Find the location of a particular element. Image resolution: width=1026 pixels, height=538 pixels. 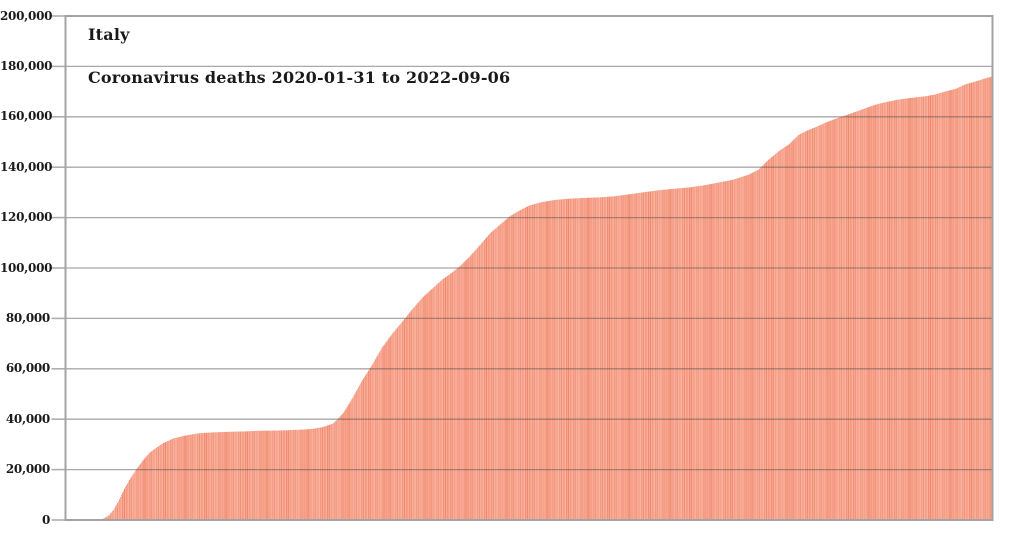

y-tick-label: 120,000 is located at coordinates (26, 217).